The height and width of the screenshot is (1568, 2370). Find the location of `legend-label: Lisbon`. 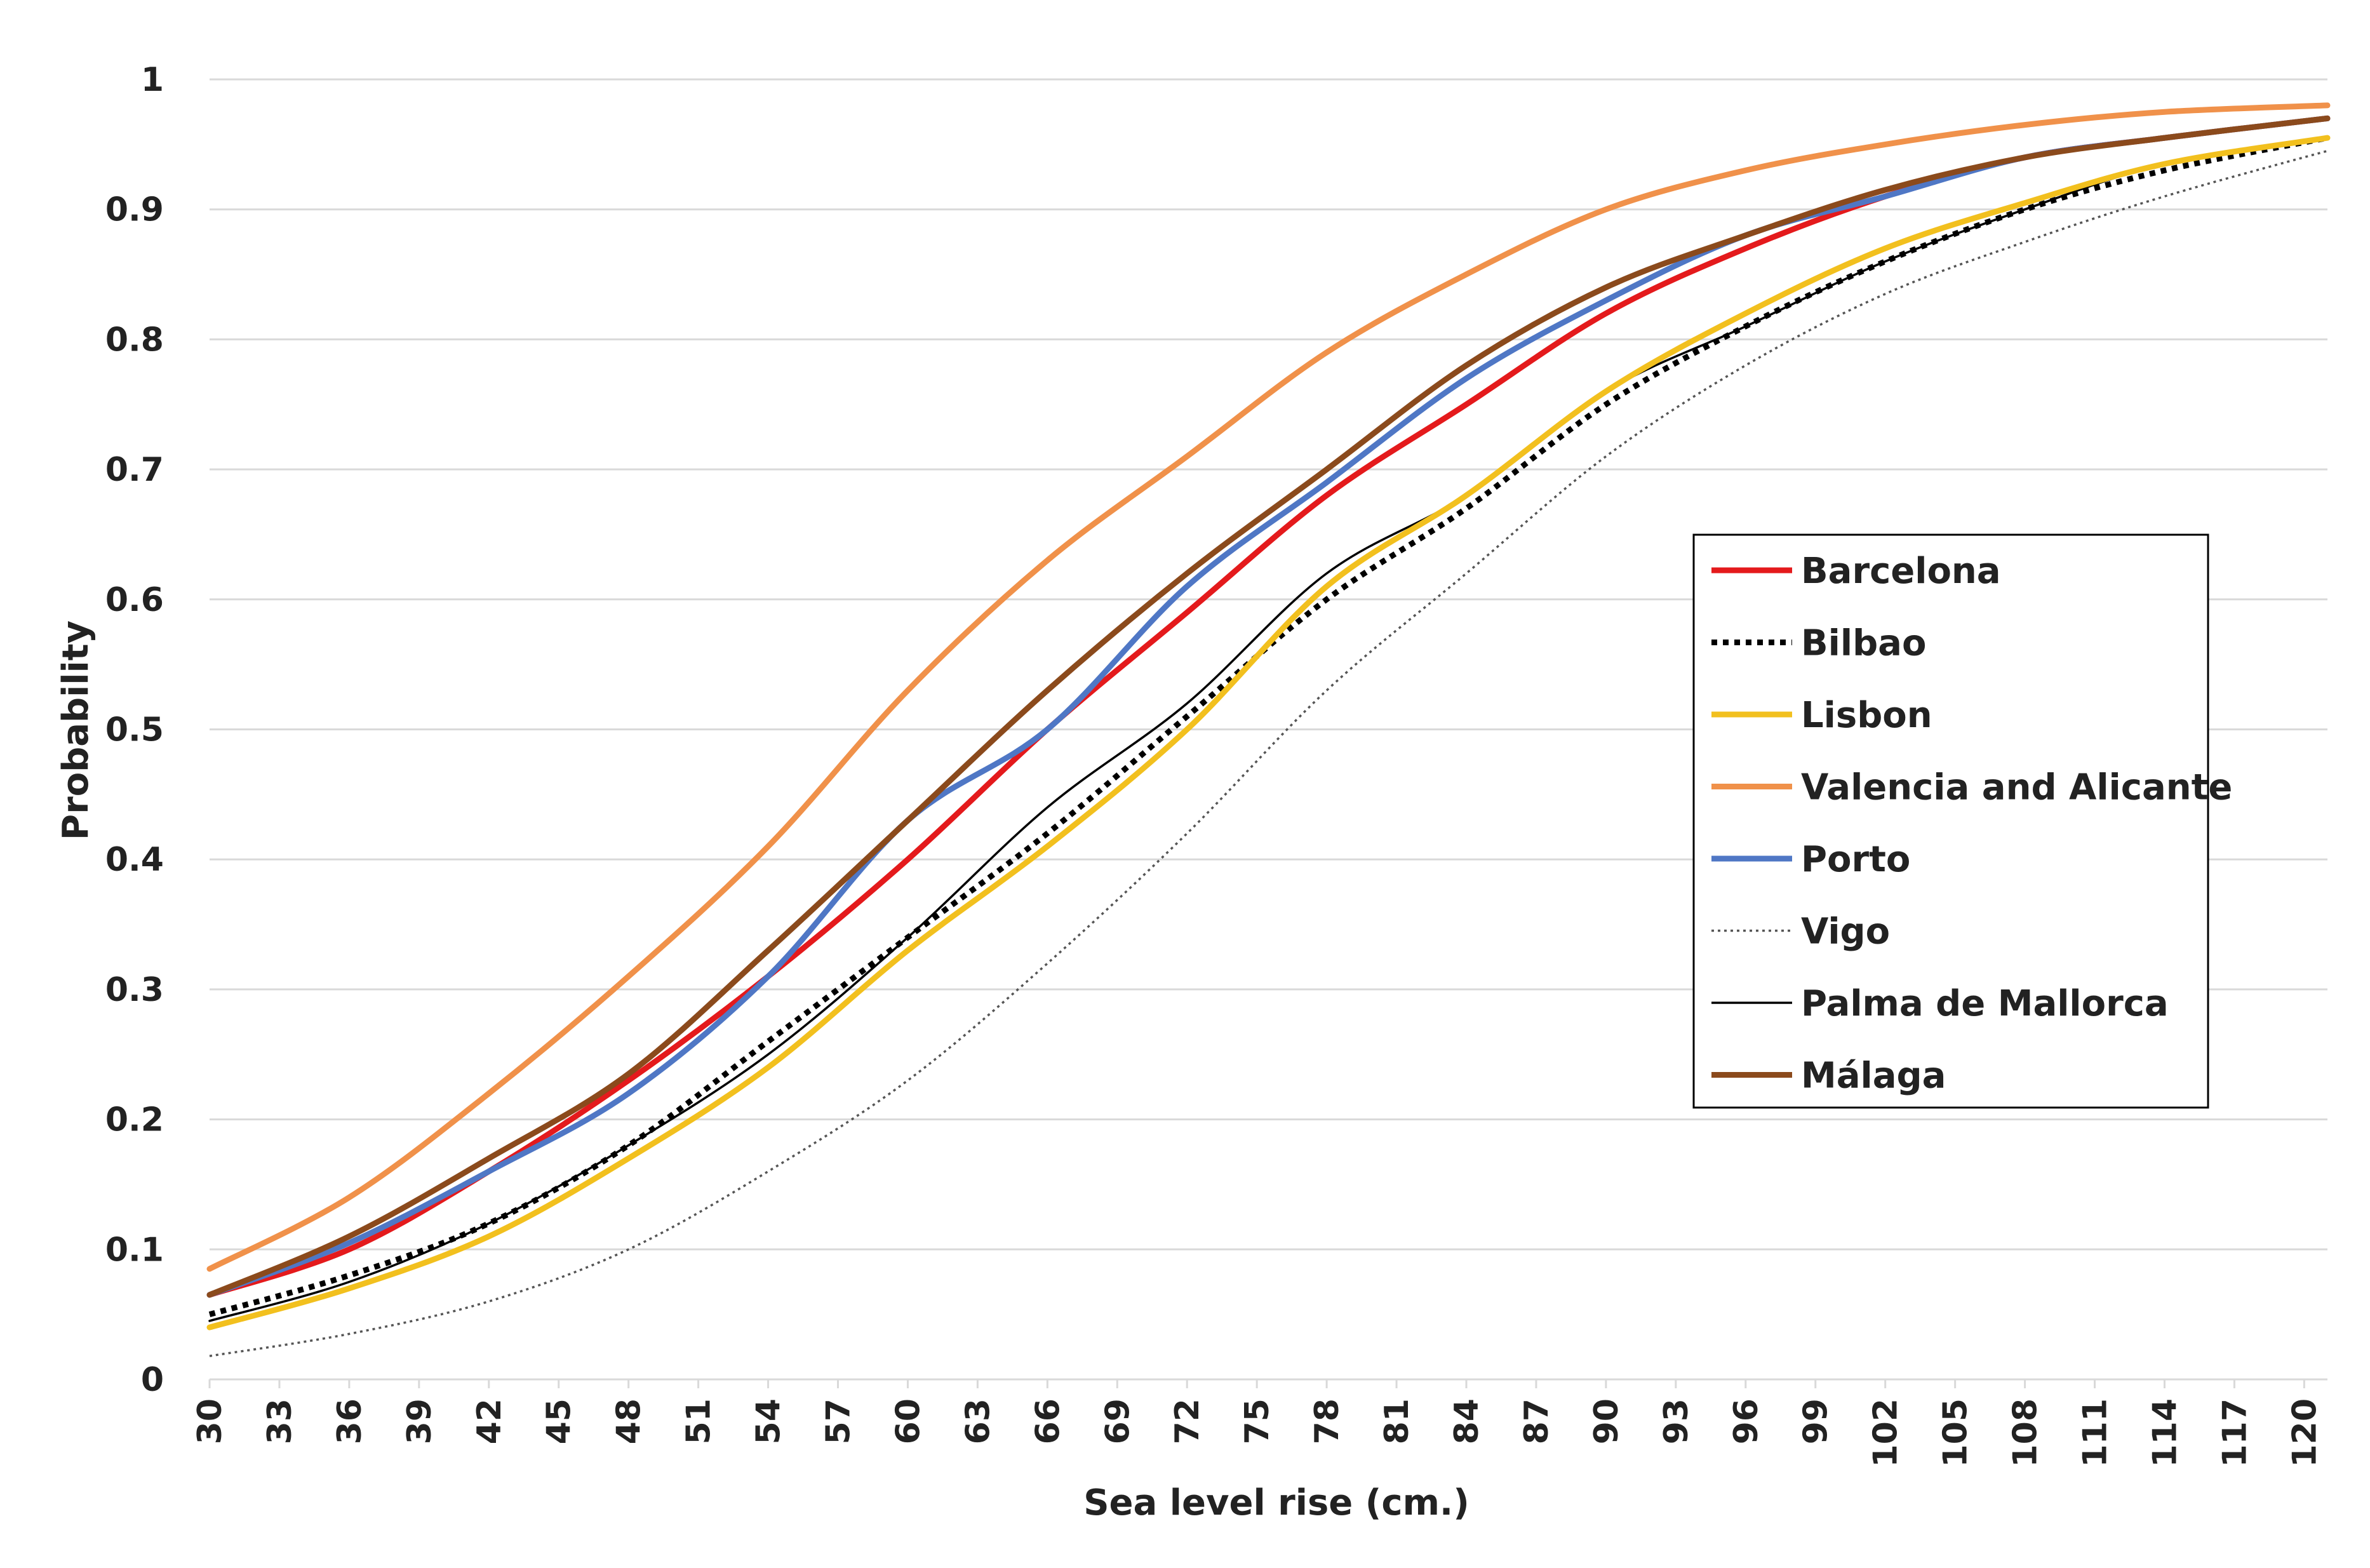

legend-label: Lisbon is located at coordinates (1866, 715).